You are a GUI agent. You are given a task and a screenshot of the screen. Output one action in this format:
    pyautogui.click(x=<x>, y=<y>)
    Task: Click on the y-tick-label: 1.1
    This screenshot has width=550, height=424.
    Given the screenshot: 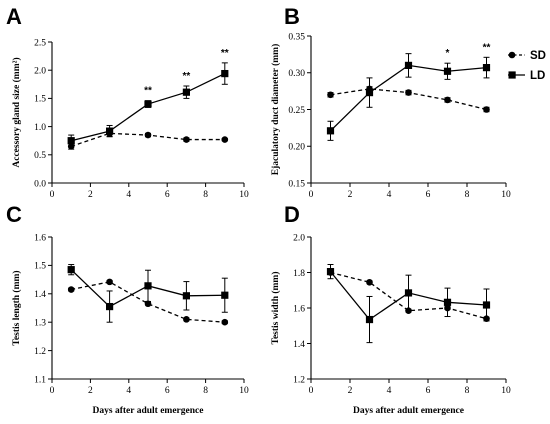 What is the action you would take?
    pyautogui.click(x=40, y=380)
    